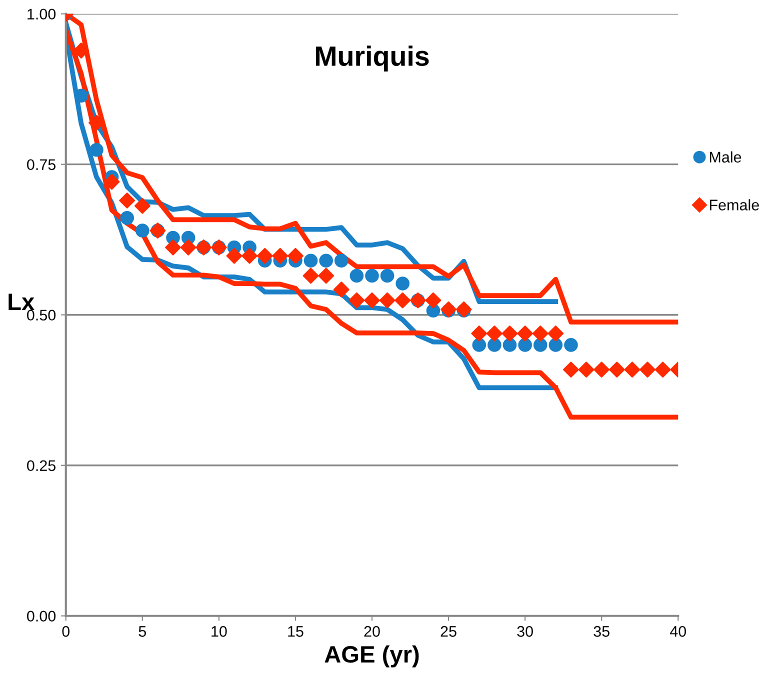 This screenshot has height=692, width=775. Describe the element at coordinates (602, 631) in the screenshot. I see `x-tick-label: 35` at that location.